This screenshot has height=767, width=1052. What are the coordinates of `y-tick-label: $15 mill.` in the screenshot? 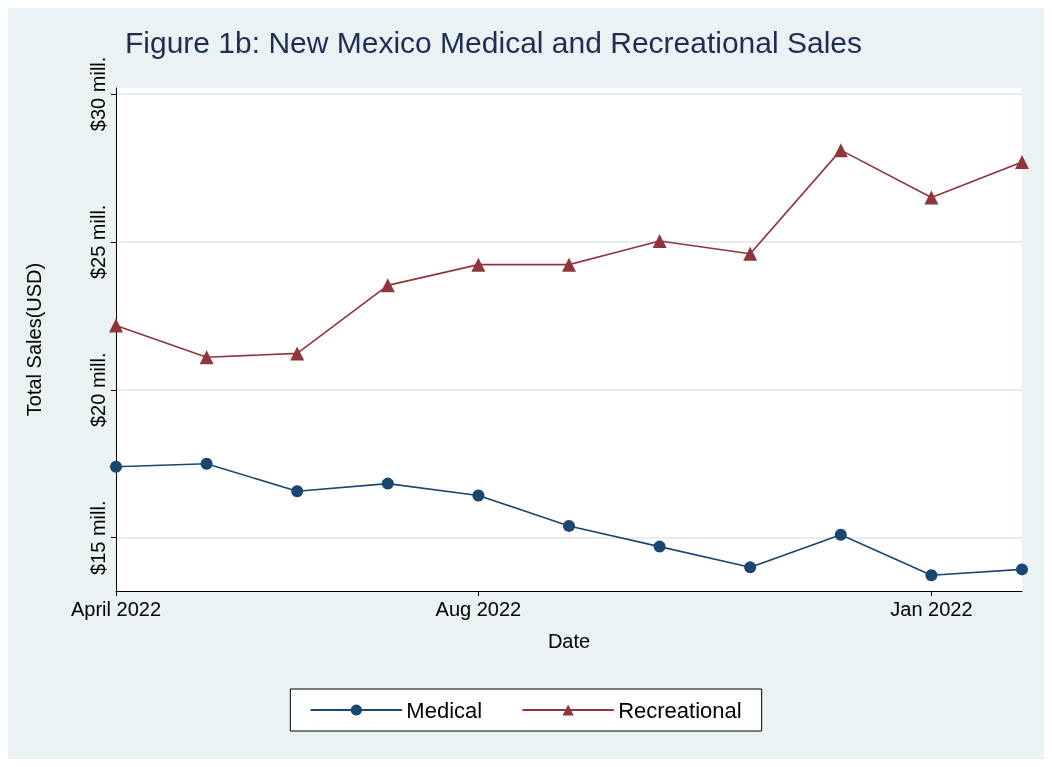 It's located at (98, 537).